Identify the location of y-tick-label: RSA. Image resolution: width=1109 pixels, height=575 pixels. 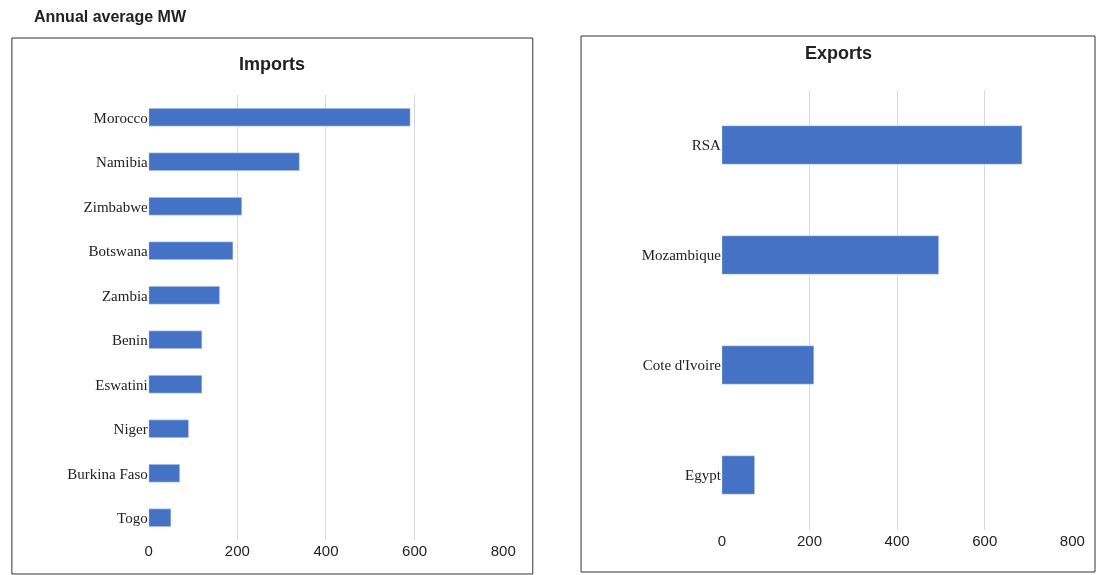
(706, 145).